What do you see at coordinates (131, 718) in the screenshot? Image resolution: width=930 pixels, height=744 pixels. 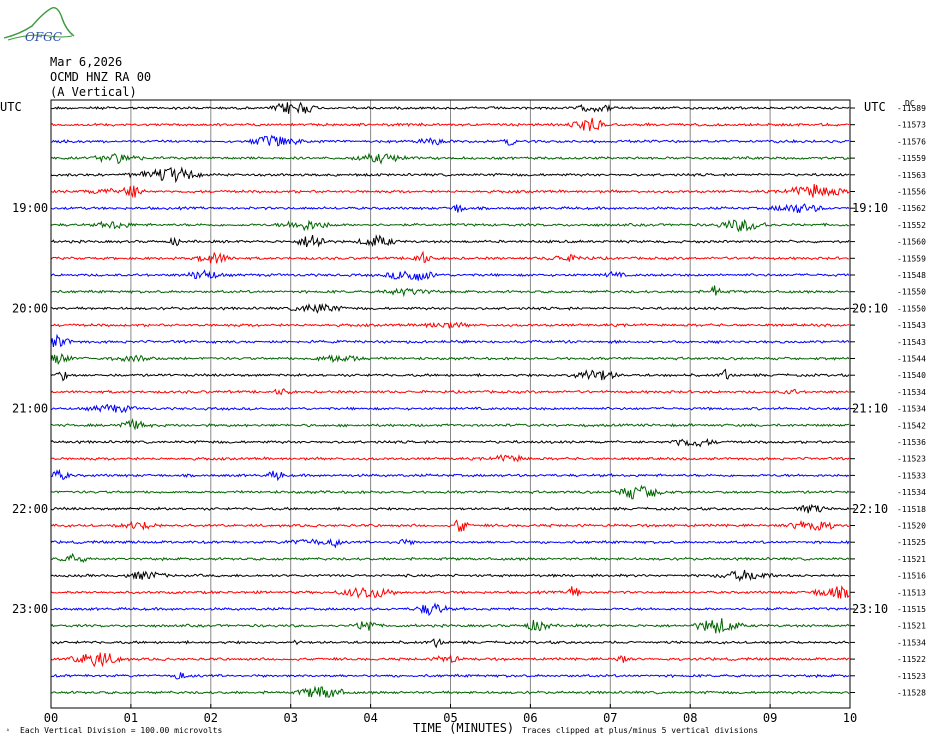 I see `x-tick-label: 01` at bounding box center [131, 718].